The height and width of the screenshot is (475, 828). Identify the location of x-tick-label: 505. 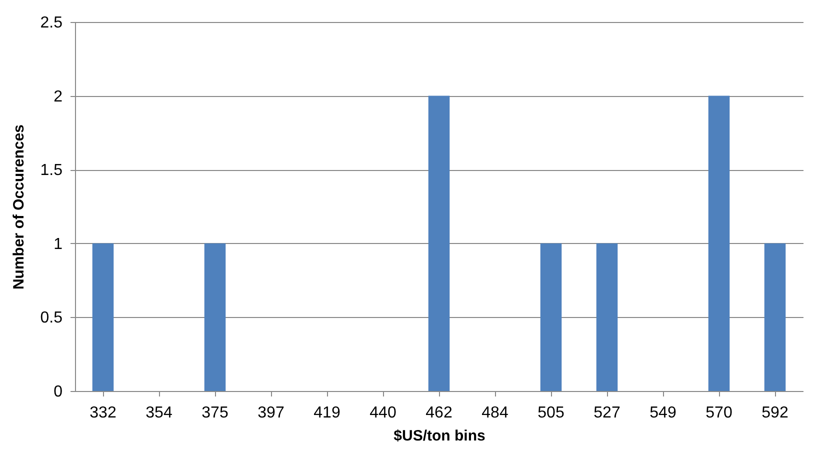
(551, 413).